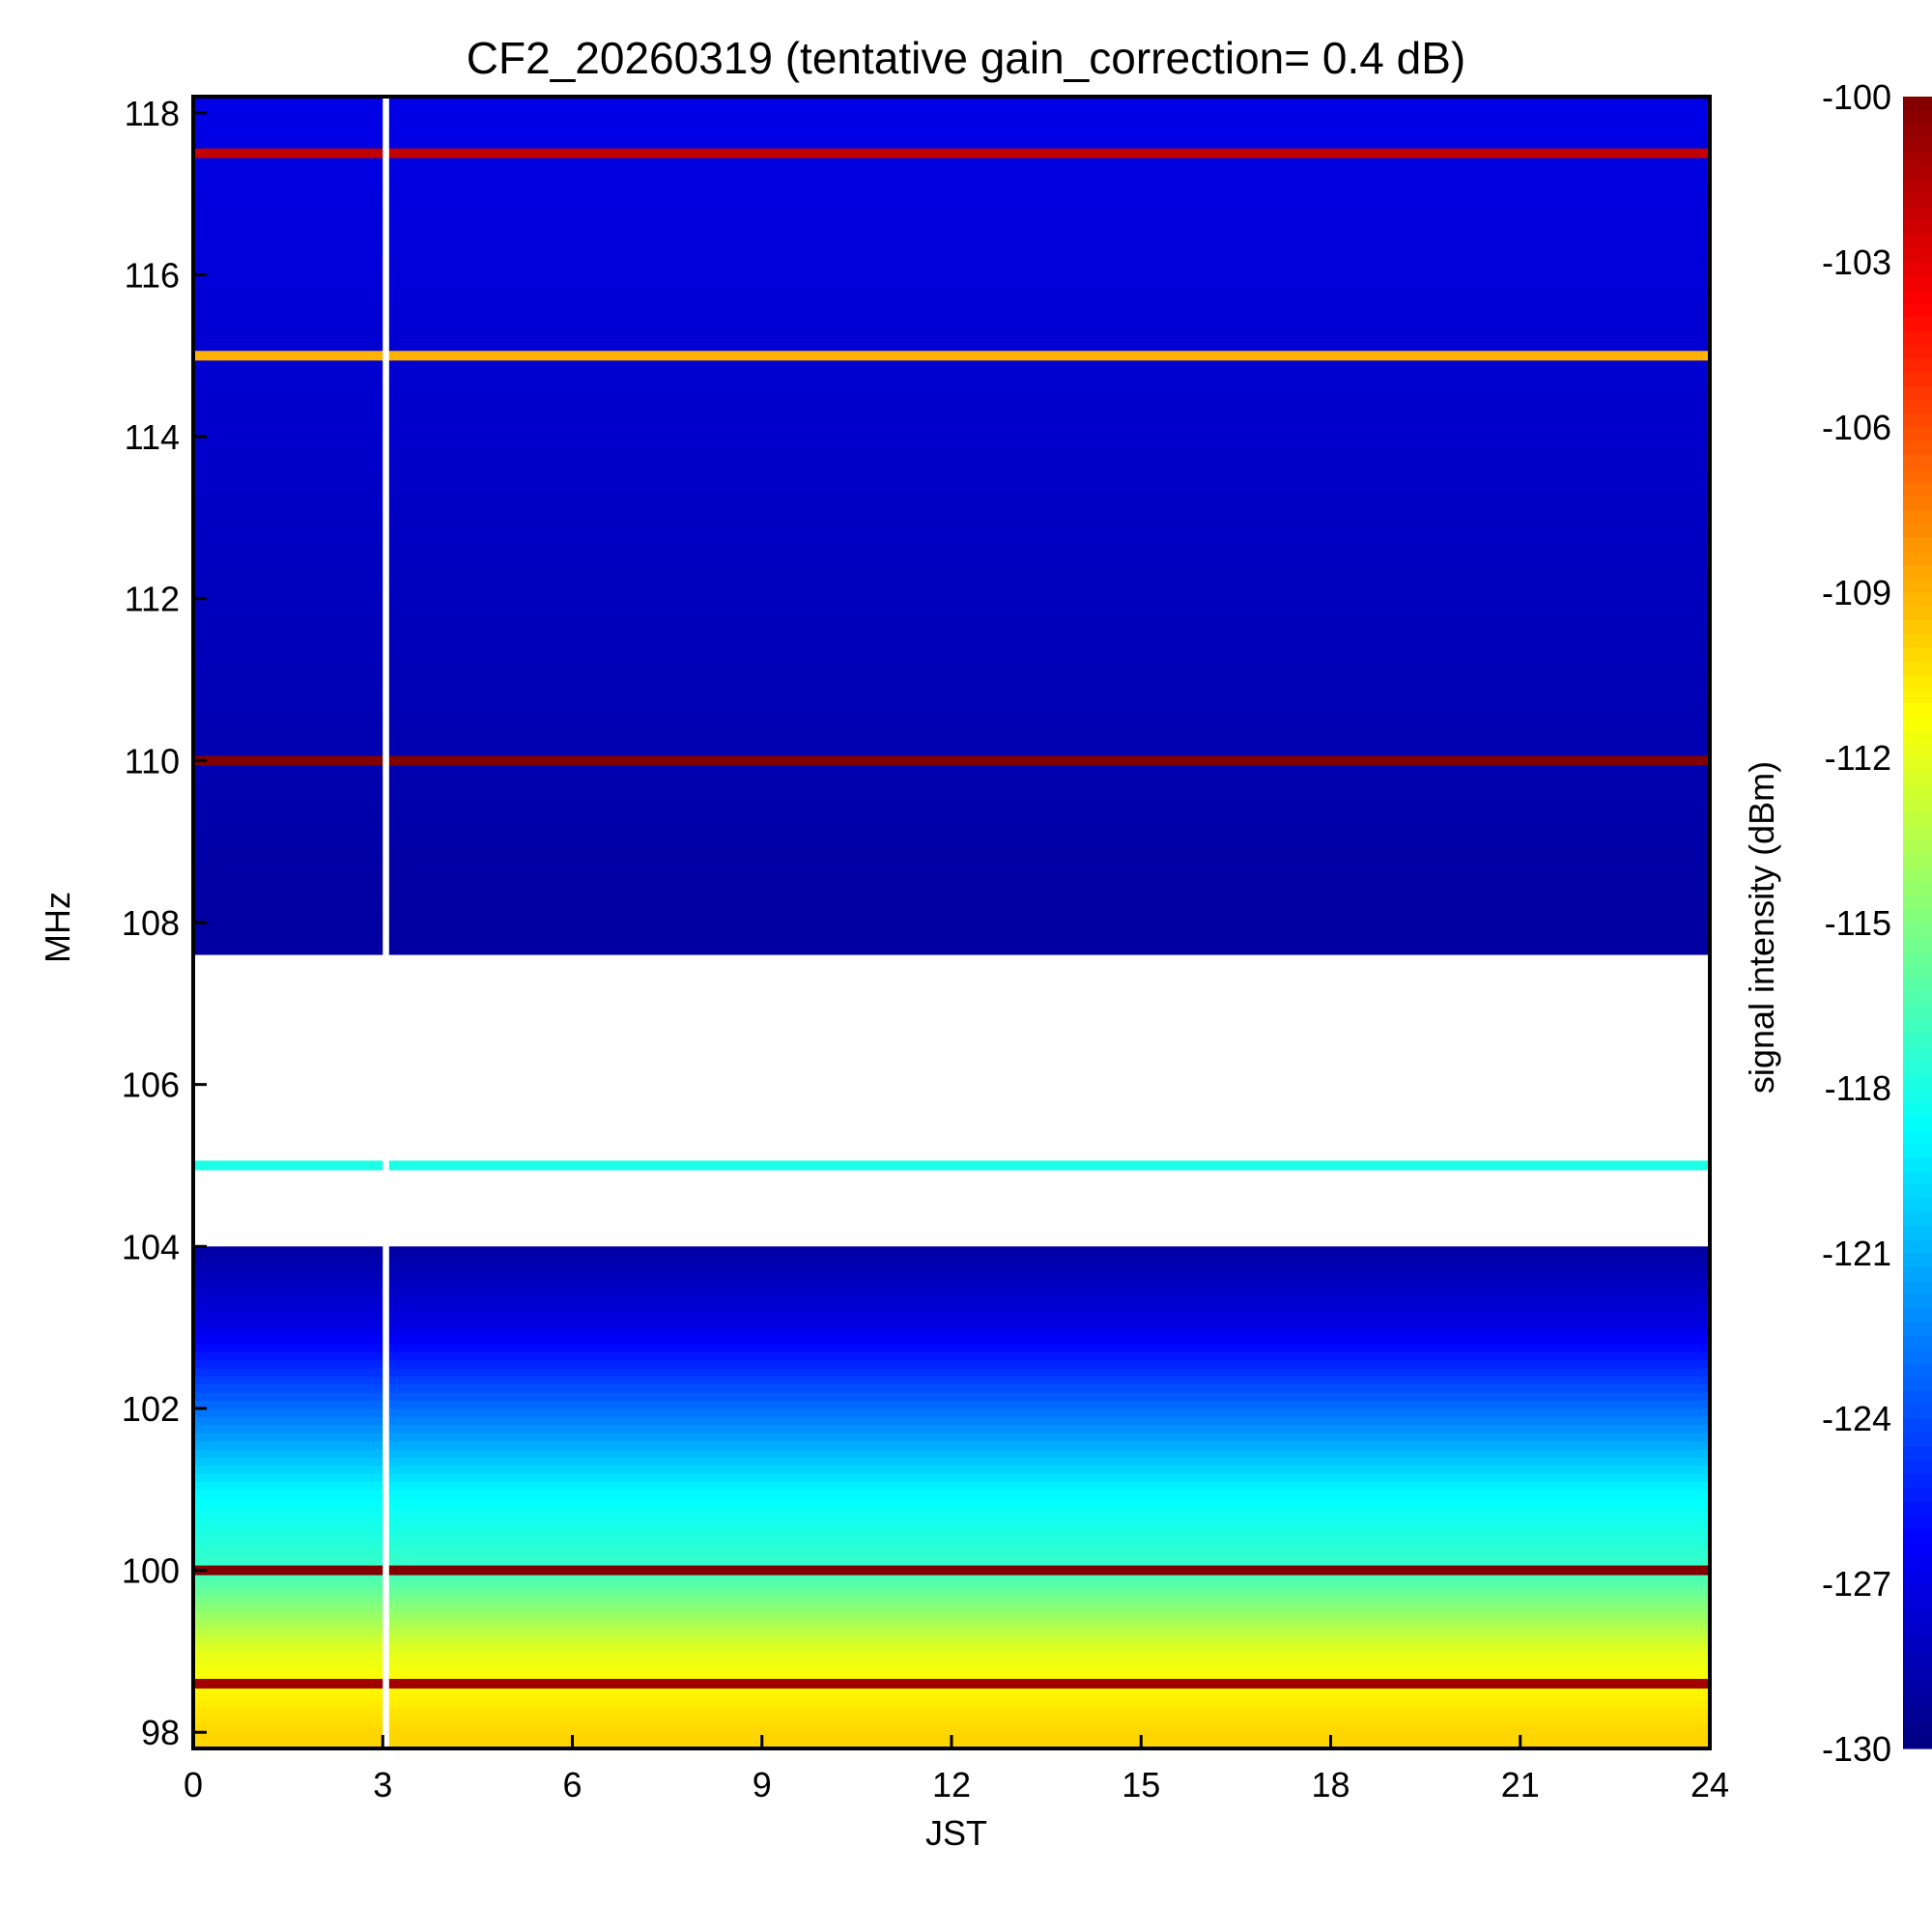  Describe the element at coordinates (152, 275) in the screenshot. I see `y-tick-label: 116` at that location.